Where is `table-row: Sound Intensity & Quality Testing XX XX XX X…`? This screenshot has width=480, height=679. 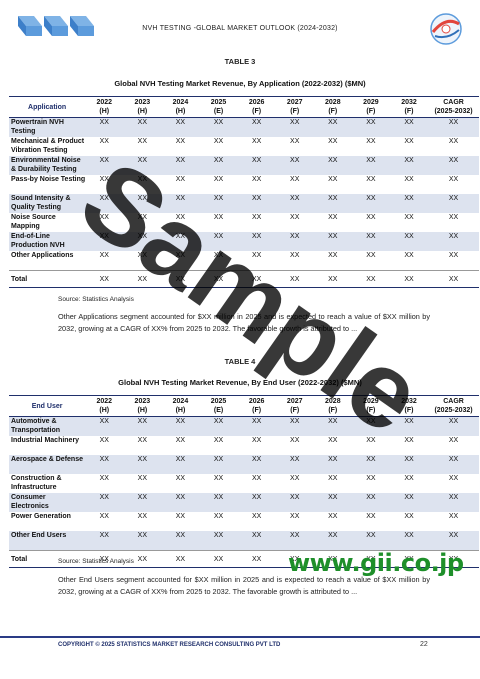
table-row: Sound Intensity & Quality Testing XX XX XX X… is located at coordinates (244, 203).